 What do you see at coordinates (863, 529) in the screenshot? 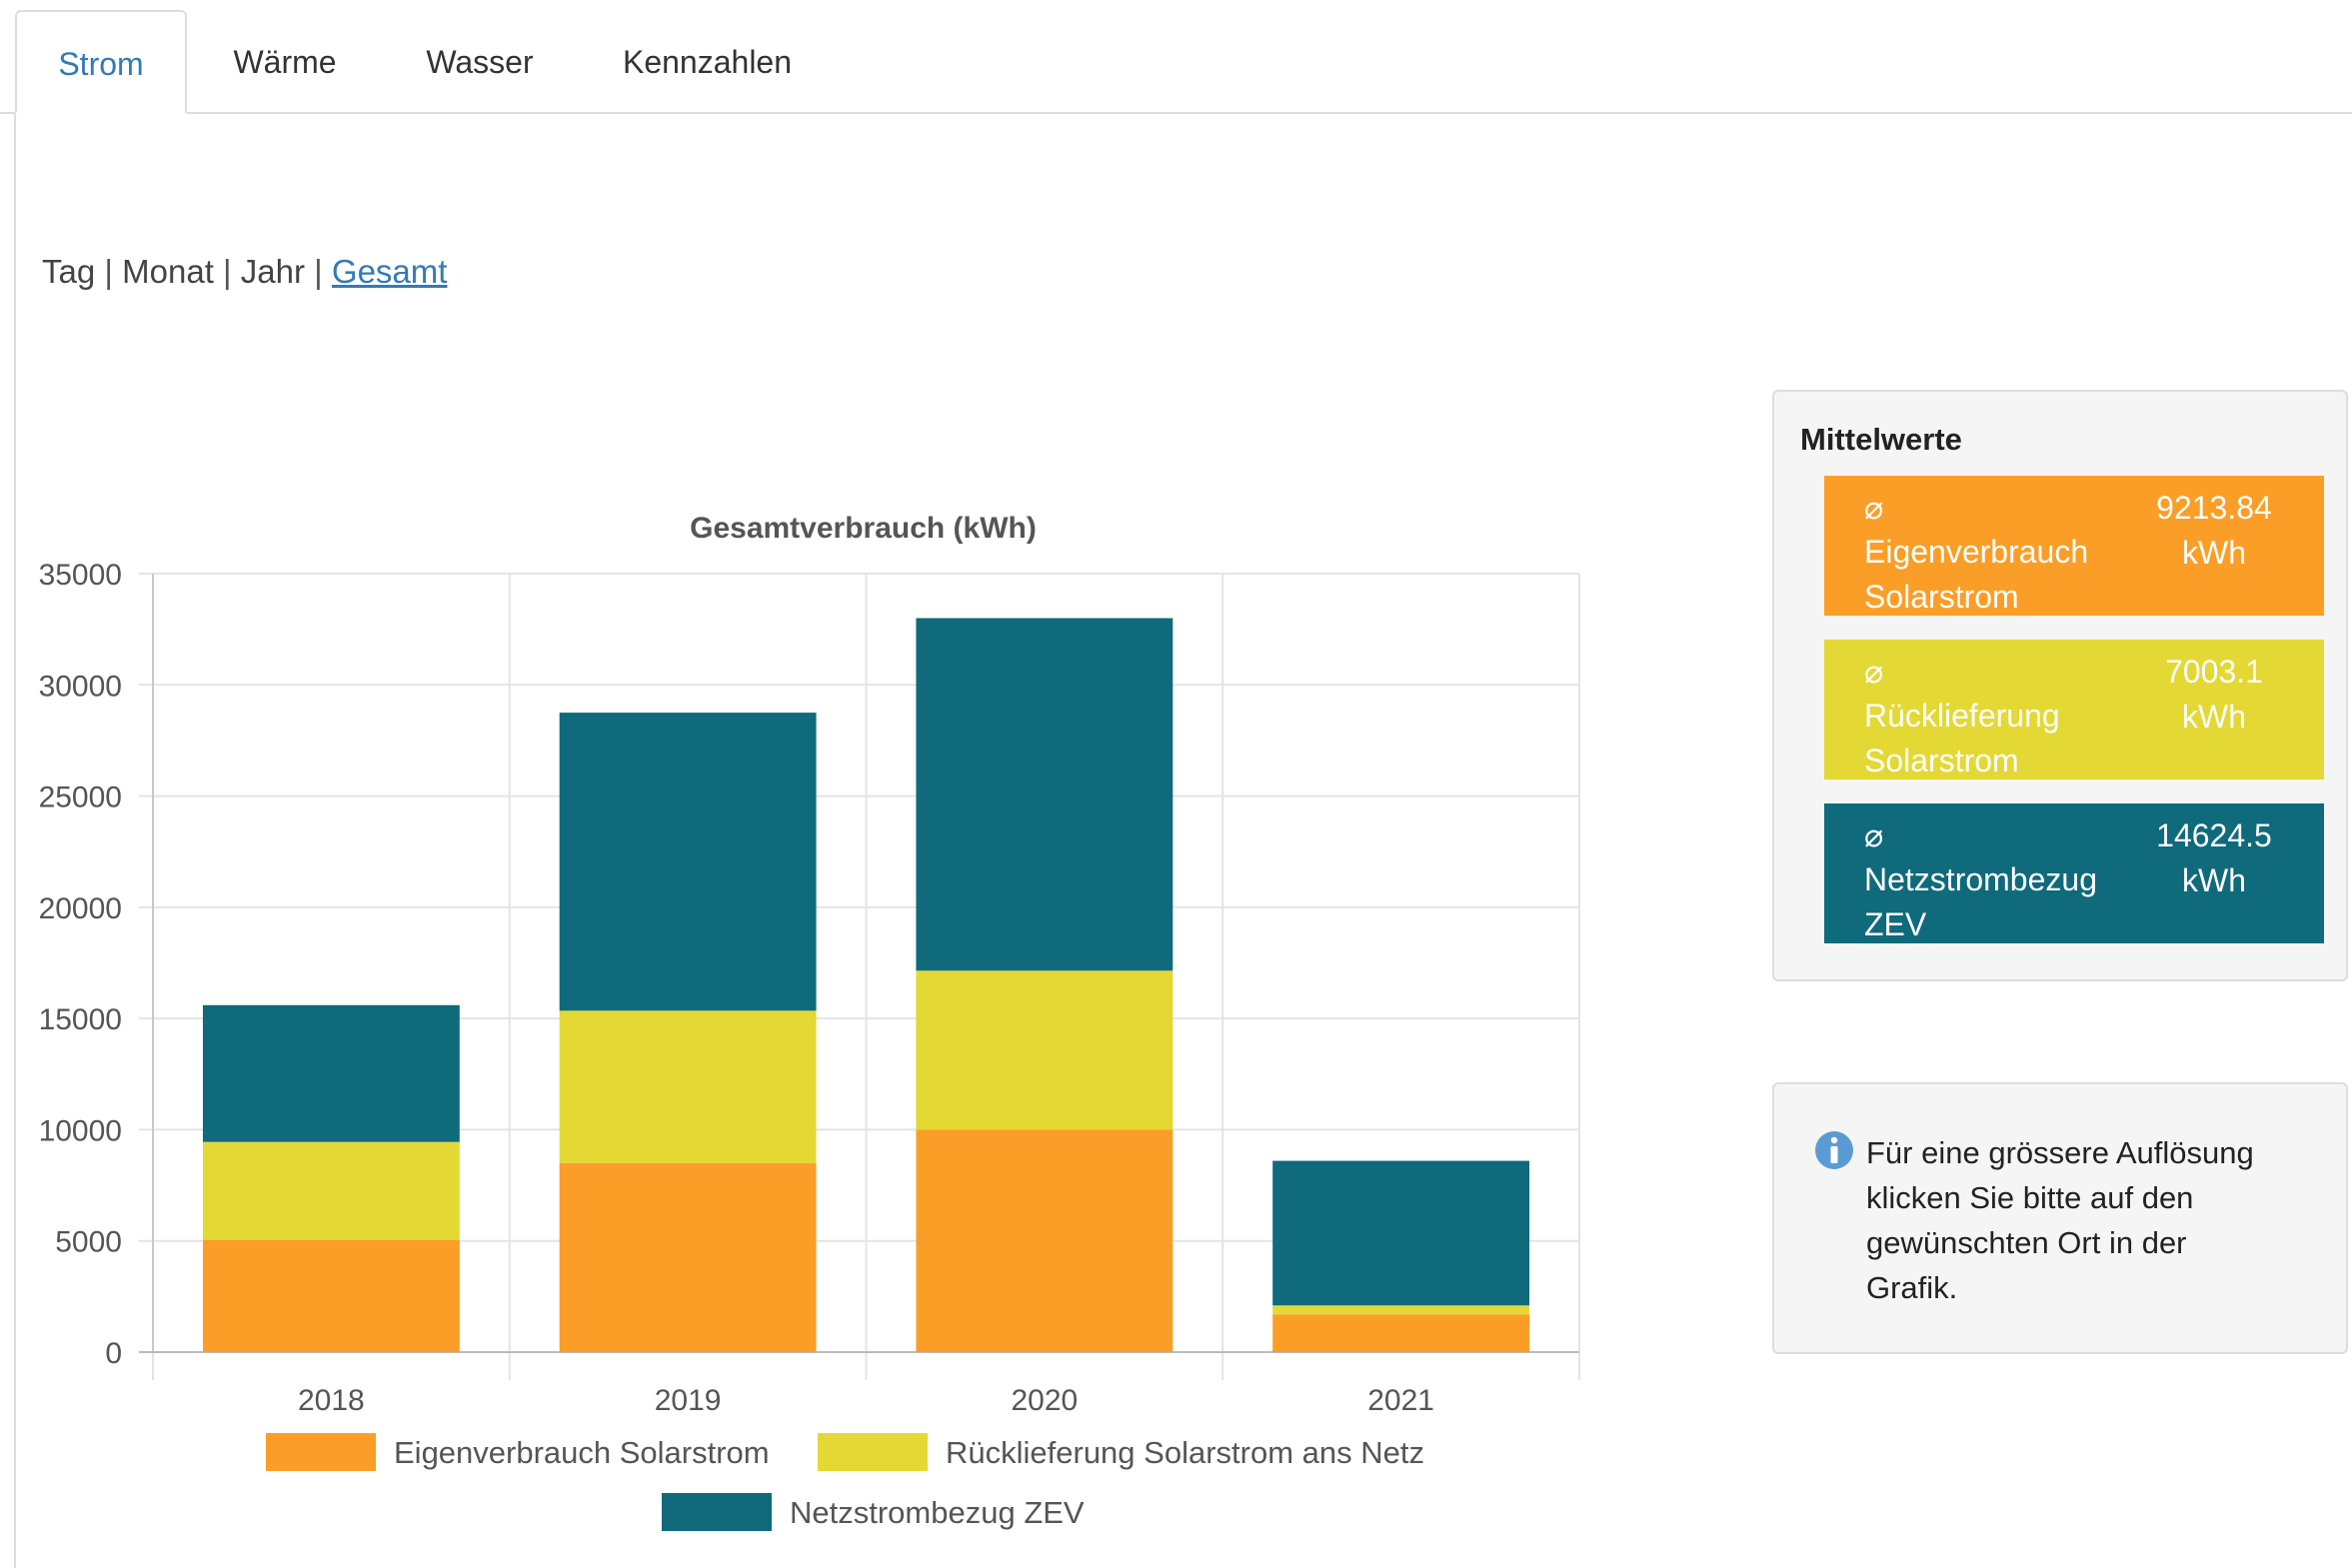
I see `chart-title: Gesamtverbrauch (kWh)` at bounding box center [863, 529].